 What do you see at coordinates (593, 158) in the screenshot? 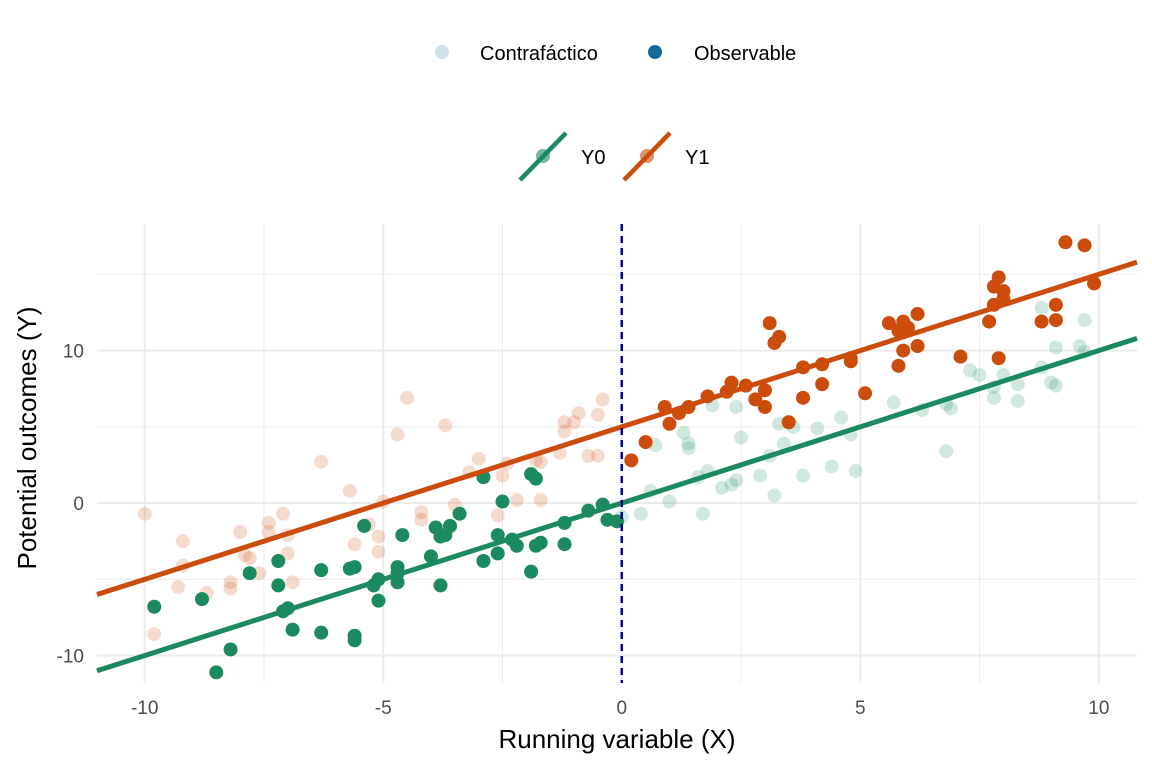
I see `legend-y0-label: Y0` at bounding box center [593, 158].